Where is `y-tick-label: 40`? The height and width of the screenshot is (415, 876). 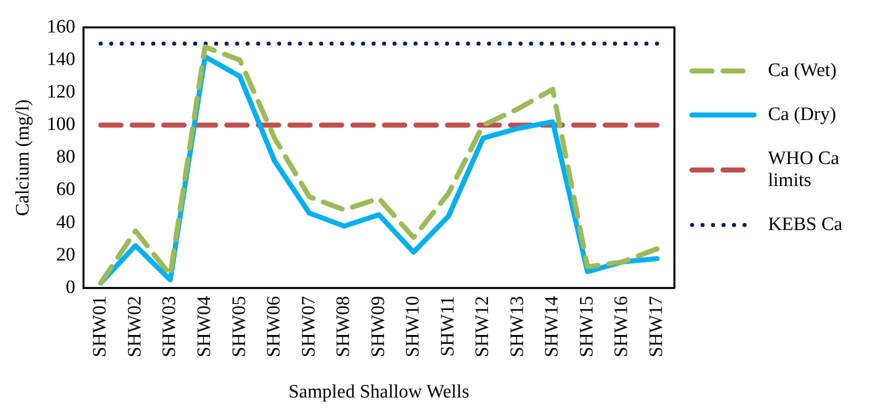 y-tick-label: 40 is located at coordinates (66, 222).